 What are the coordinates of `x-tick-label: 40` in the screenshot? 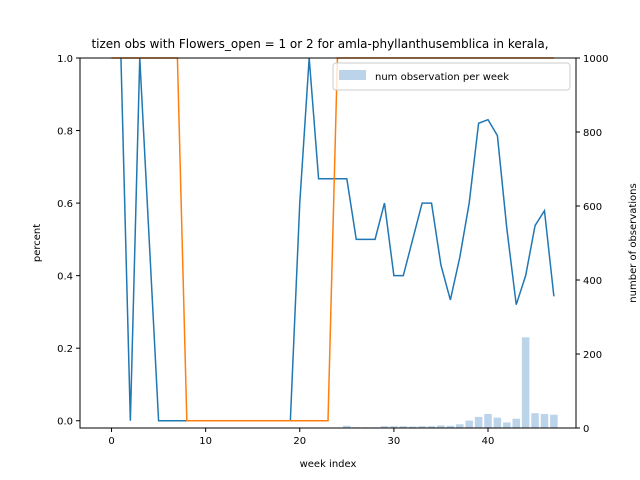 It's located at (488, 441).